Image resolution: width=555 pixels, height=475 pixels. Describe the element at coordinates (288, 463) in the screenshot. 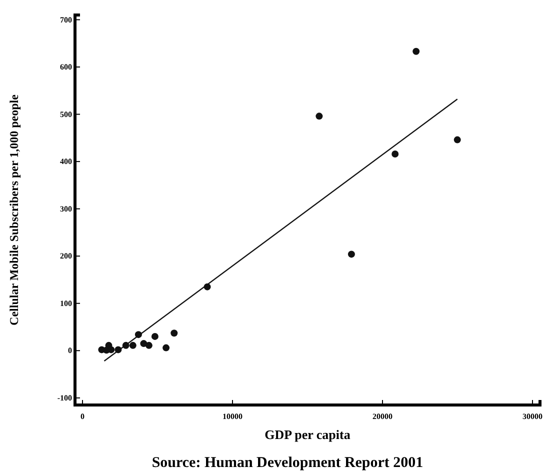

I see `source-note: Source: Human Development Report 2001` at that location.